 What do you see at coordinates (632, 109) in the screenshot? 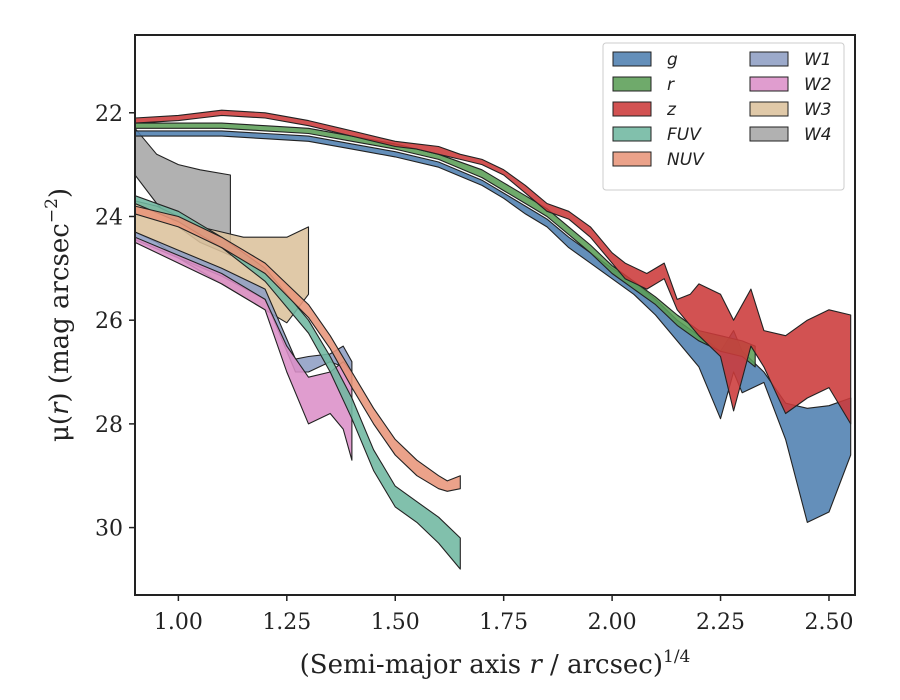
I see `legend-swatch-z` at bounding box center [632, 109].